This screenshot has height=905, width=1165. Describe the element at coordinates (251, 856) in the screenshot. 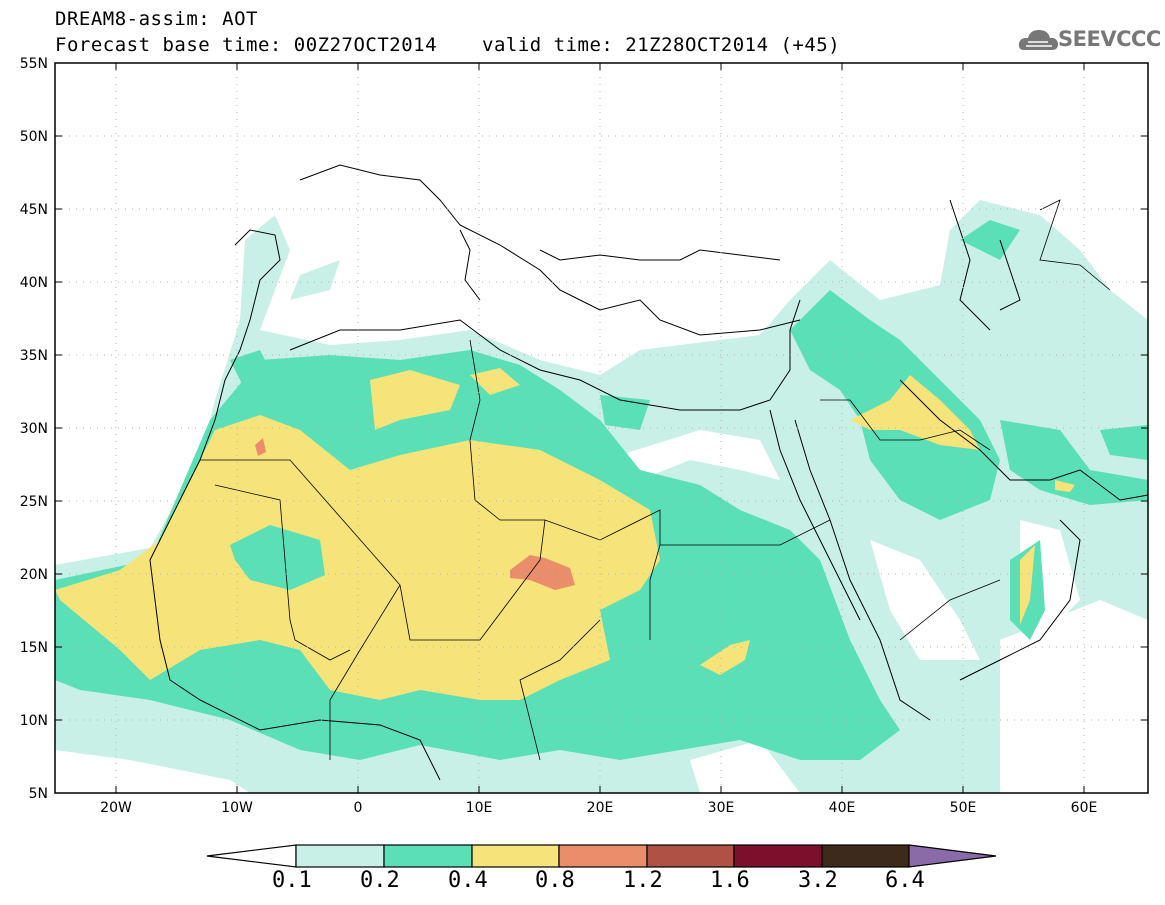

I see `colorbar-under-triangle` at that location.